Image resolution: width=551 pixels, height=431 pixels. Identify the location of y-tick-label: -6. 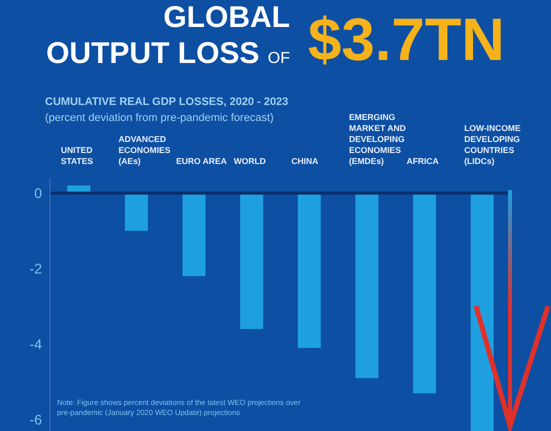
(36, 420).